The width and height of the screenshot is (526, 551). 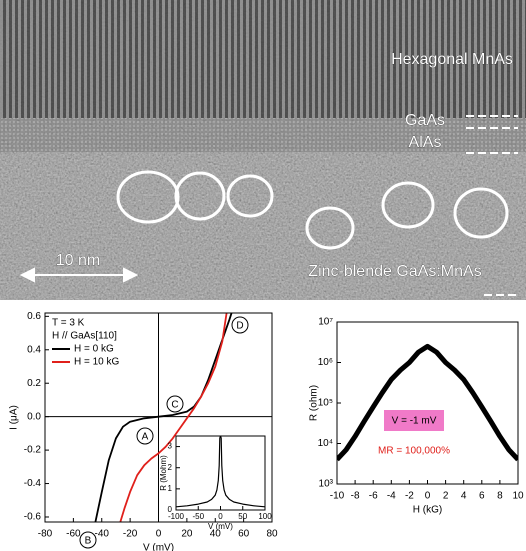 I want to click on y-axis-label: R (Mohm), so click(x=163, y=473).